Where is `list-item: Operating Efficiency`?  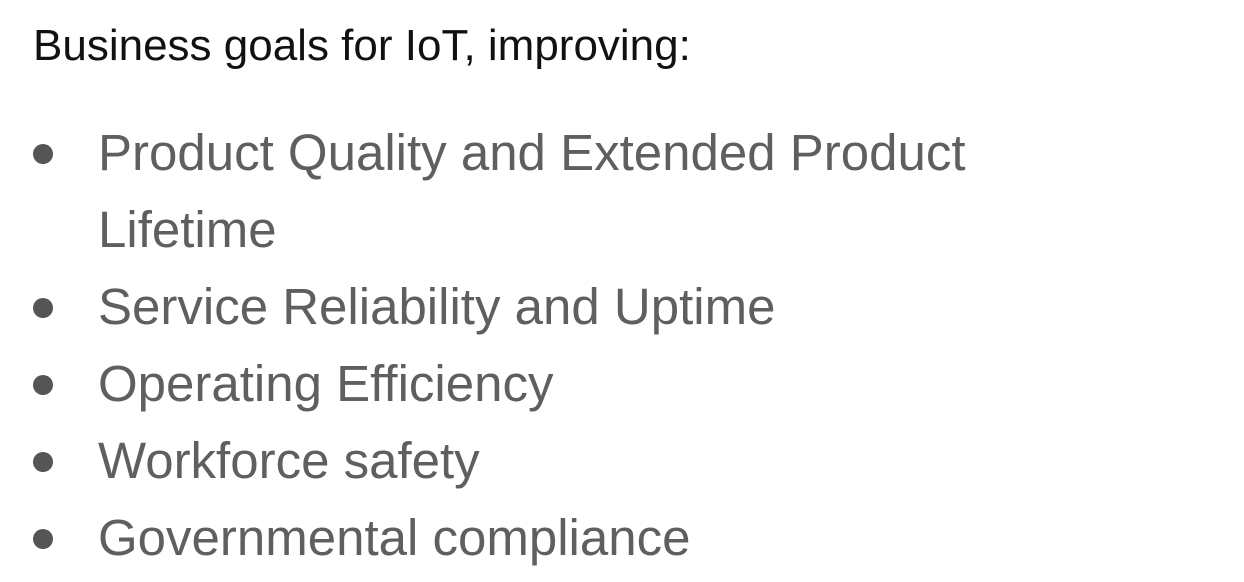 list-item: Operating Efficiency is located at coordinates (539, 383).